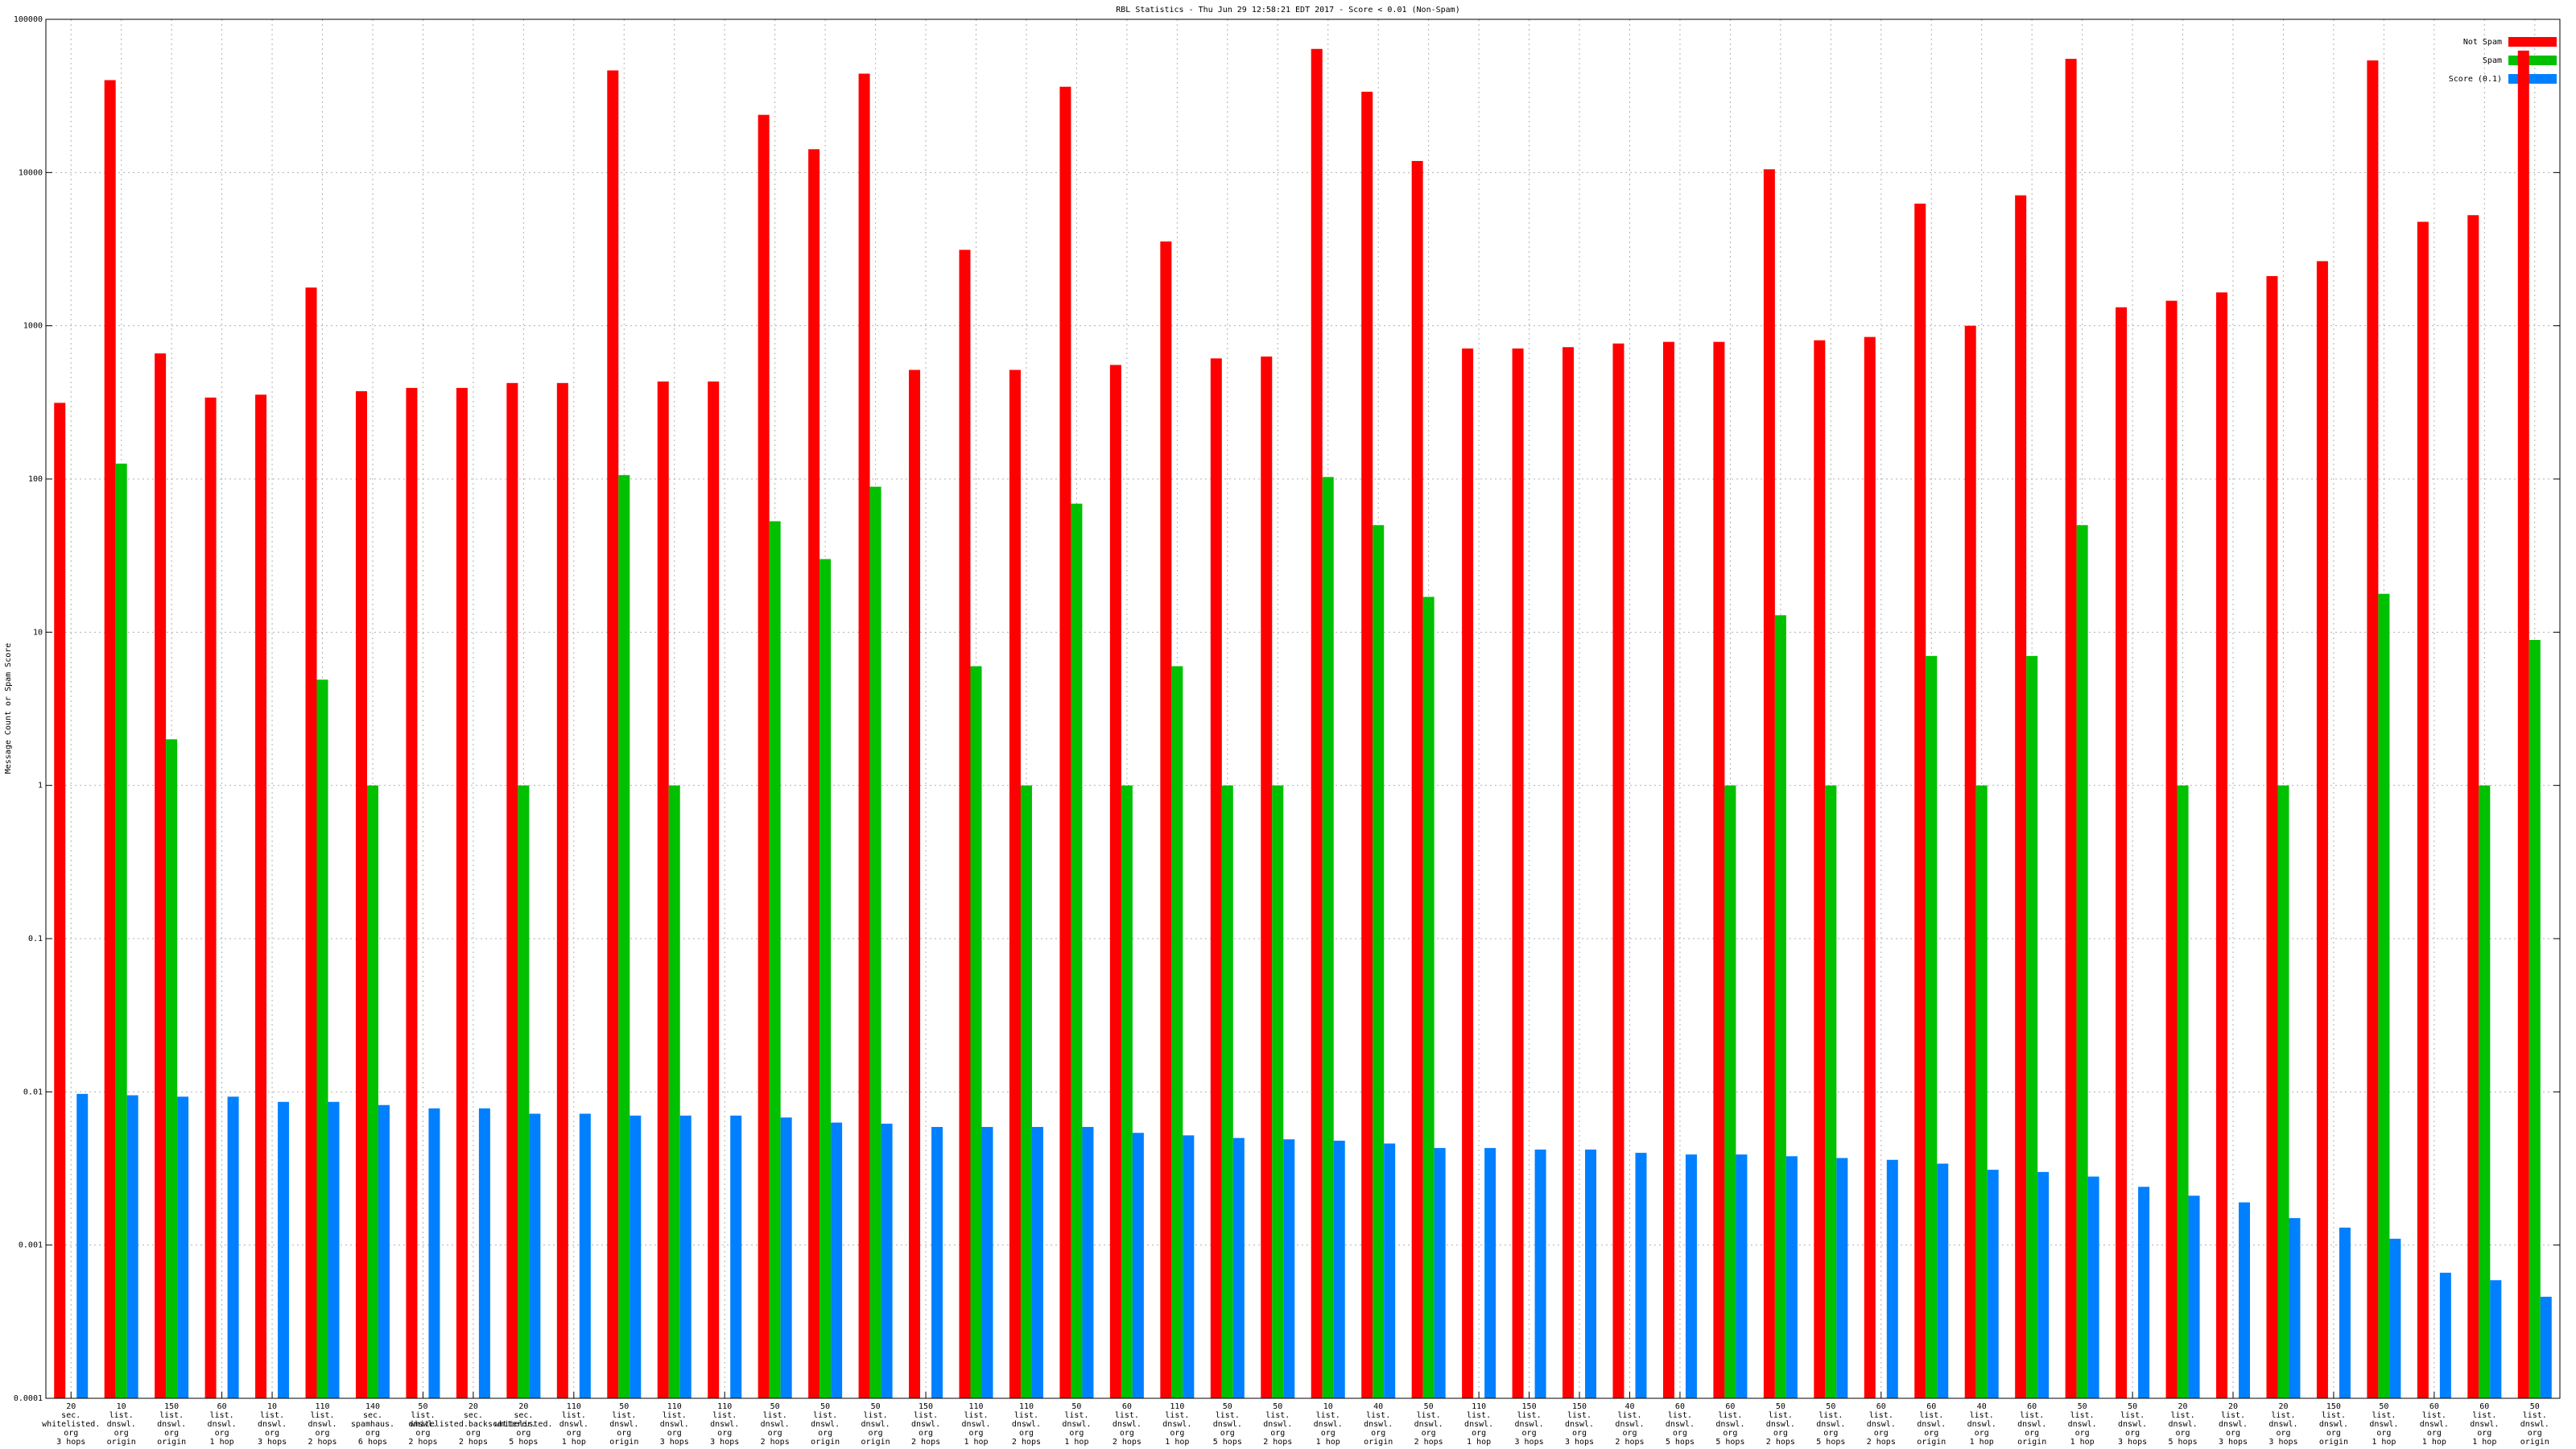  I want to click on y-tick-label: 0.001, so click(31, 1245).